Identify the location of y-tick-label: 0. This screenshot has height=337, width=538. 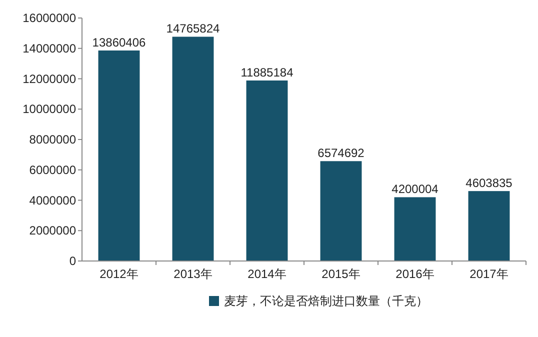
(72, 261).